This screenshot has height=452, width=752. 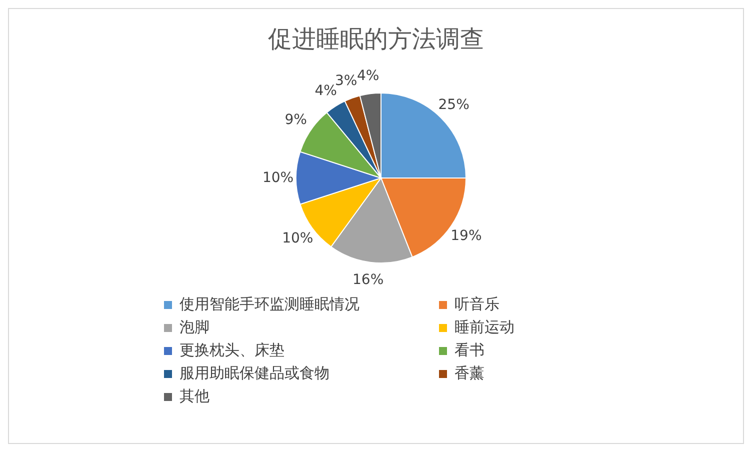 I want to click on data-label: 16%, so click(x=368, y=280).